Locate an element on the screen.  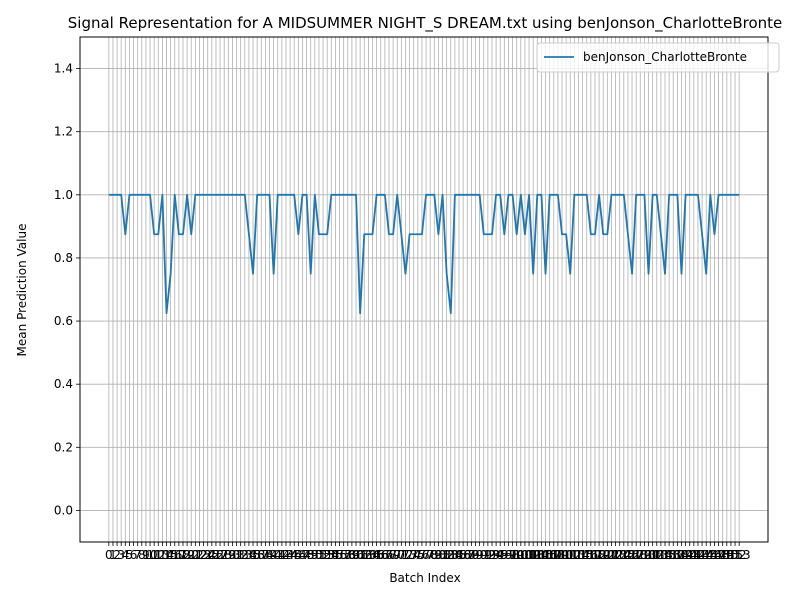
x-tick-label: 52 is located at coordinates (322, 555).